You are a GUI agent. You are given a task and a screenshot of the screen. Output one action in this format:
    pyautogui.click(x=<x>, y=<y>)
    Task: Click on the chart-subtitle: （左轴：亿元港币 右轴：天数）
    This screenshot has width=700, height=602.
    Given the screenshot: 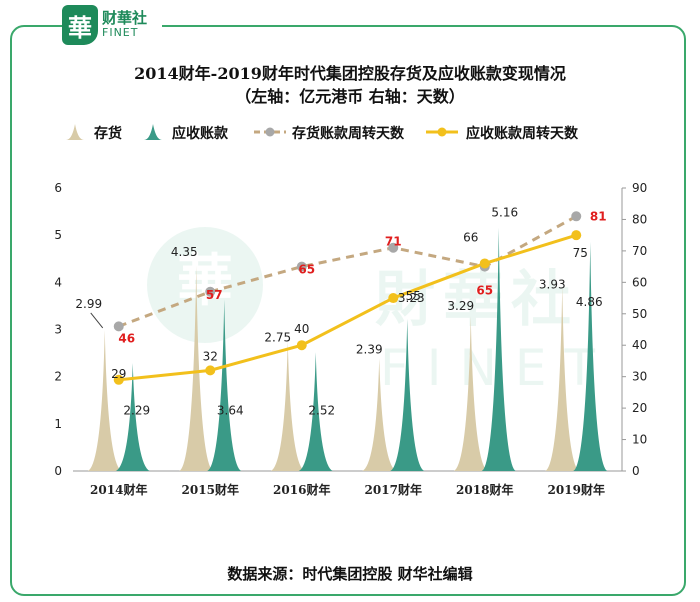 What is the action you would take?
    pyautogui.click(x=350, y=96)
    